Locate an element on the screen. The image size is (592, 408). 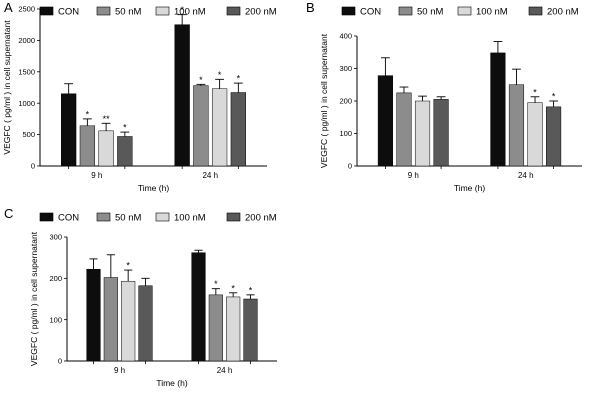
panel-letter: B is located at coordinates (310, 7).